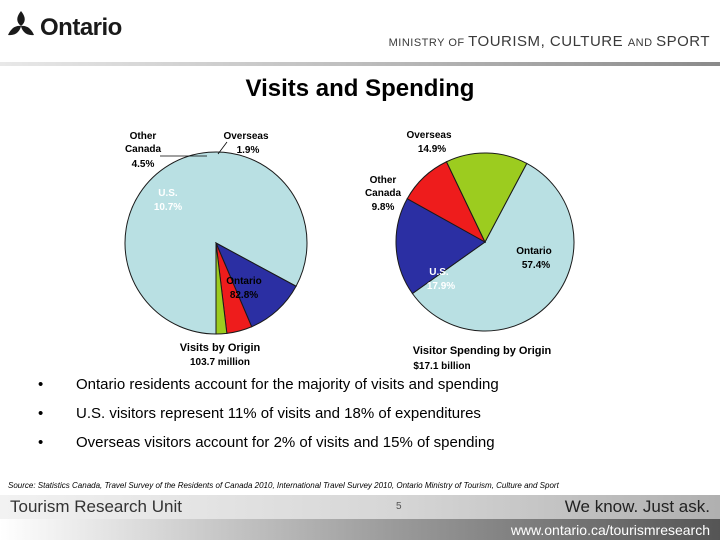  What do you see at coordinates (21, 23) in the screenshot?
I see `trillium-icon` at bounding box center [21, 23].